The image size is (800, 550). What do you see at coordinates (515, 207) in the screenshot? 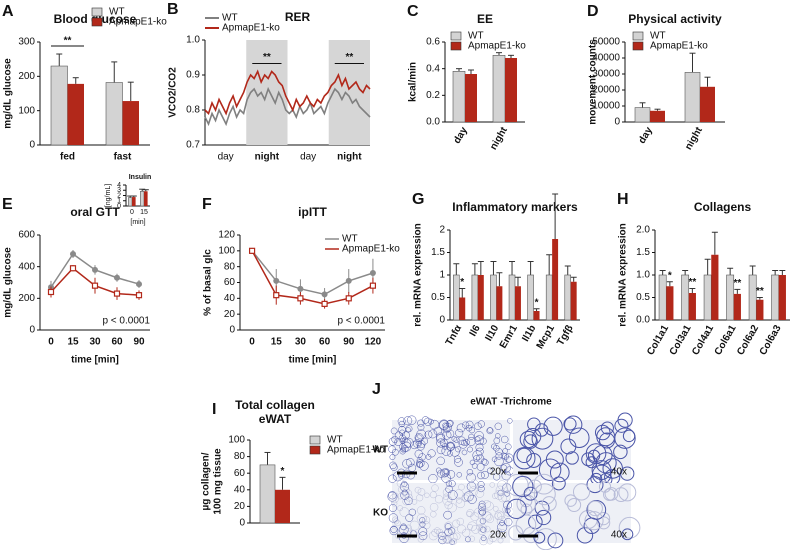
I see `chart-title: Inflammatory markers` at bounding box center [515, 207].